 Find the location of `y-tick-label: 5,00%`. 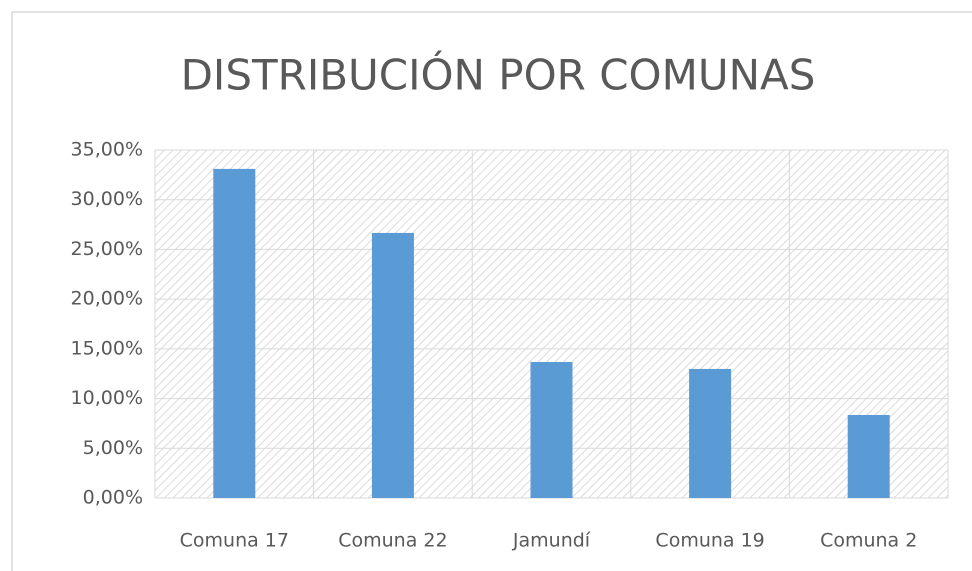

y-tick-label: 5,00% is located at coordinates (113, 448).